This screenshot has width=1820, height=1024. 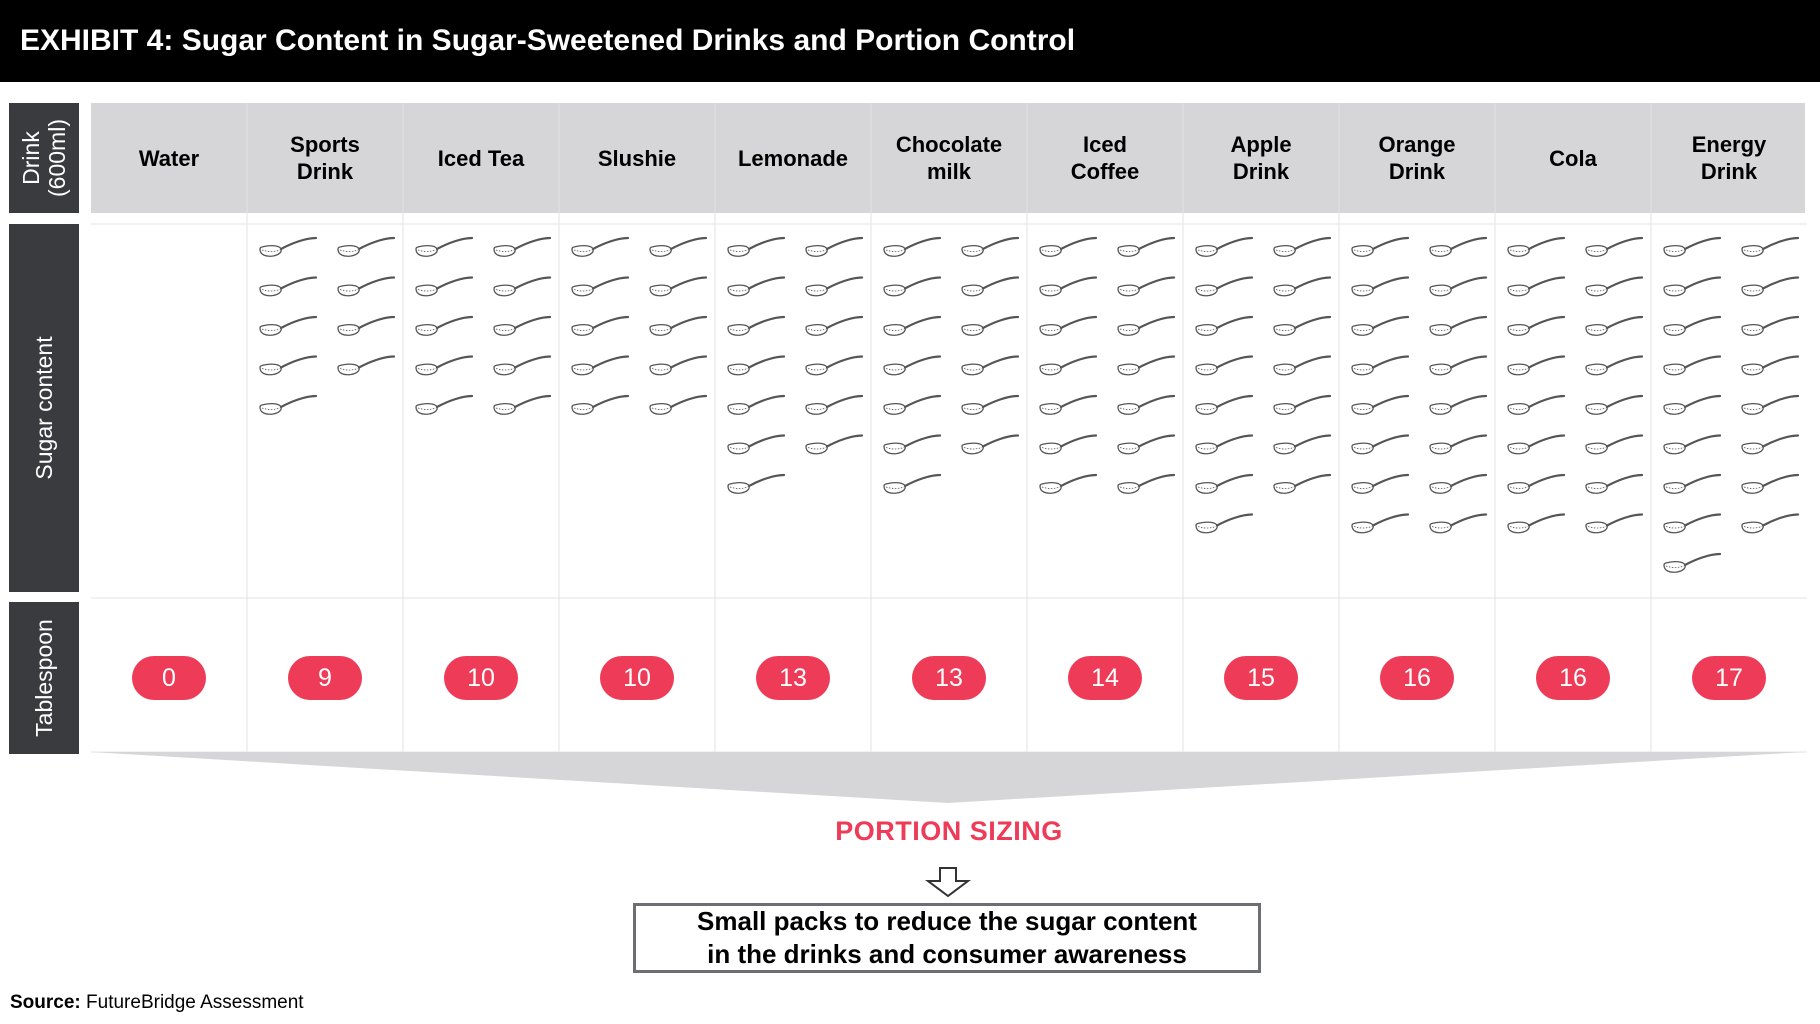 I want to click on tablespoon-value: 17, so click(x=1729, y=678).